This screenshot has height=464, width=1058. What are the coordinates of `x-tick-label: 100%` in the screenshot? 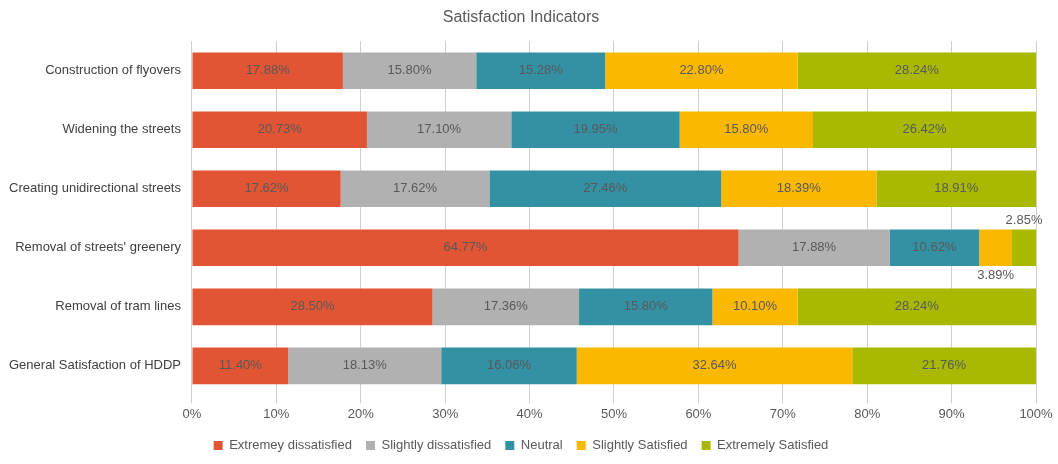 It's located at (1036, 413).